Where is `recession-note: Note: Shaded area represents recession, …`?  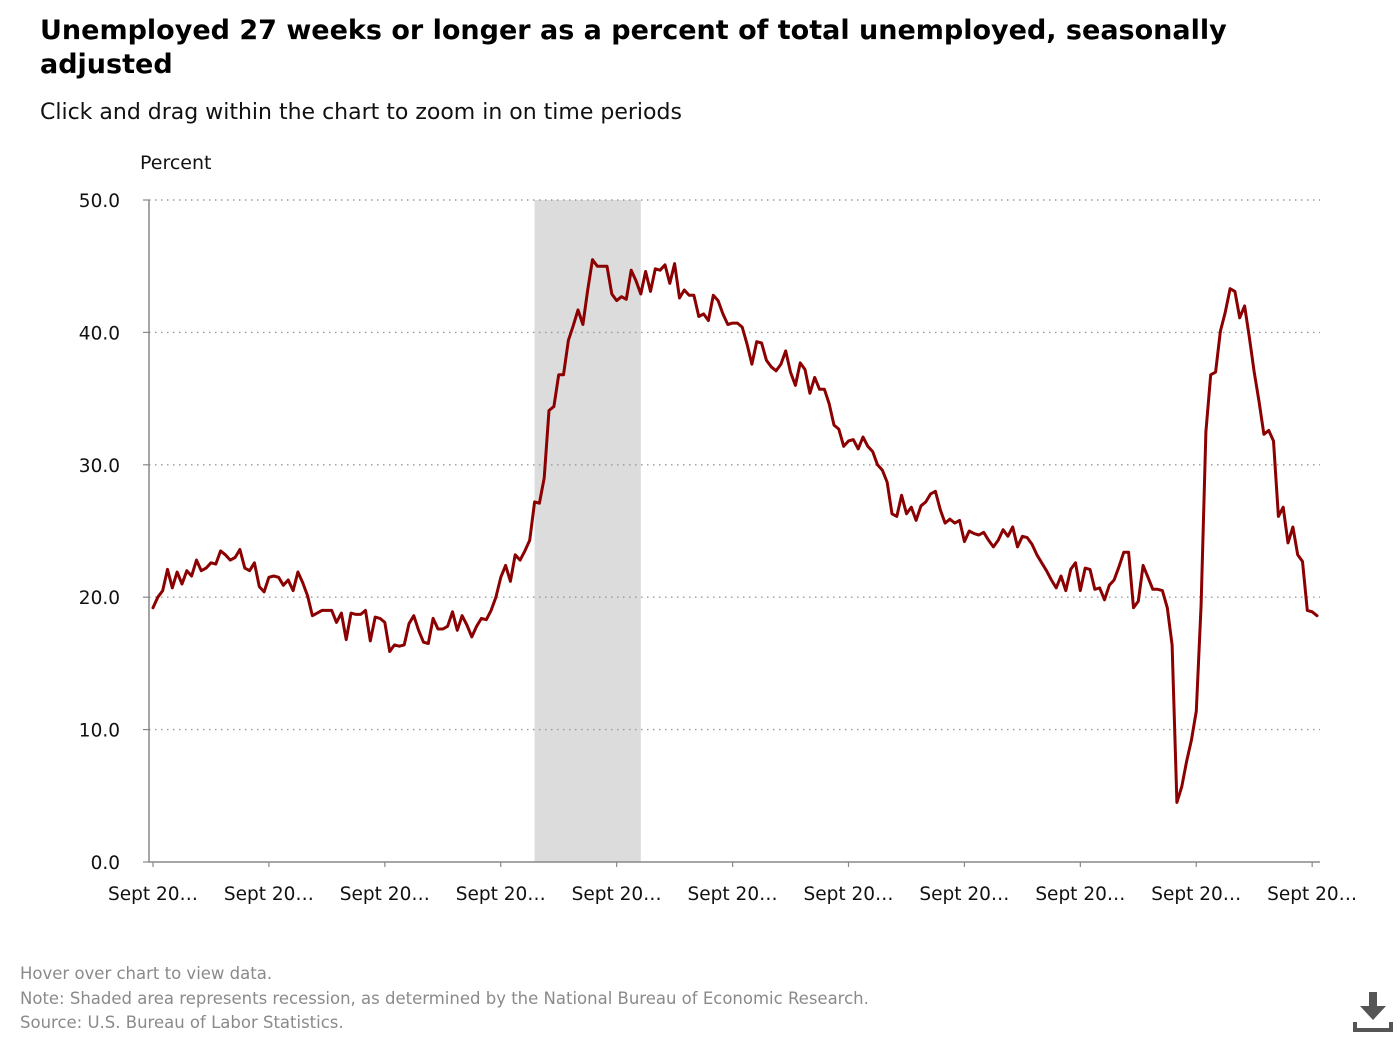 recession-note: Note: Shaded area represents recession, … is located at coordinates (444, 998).